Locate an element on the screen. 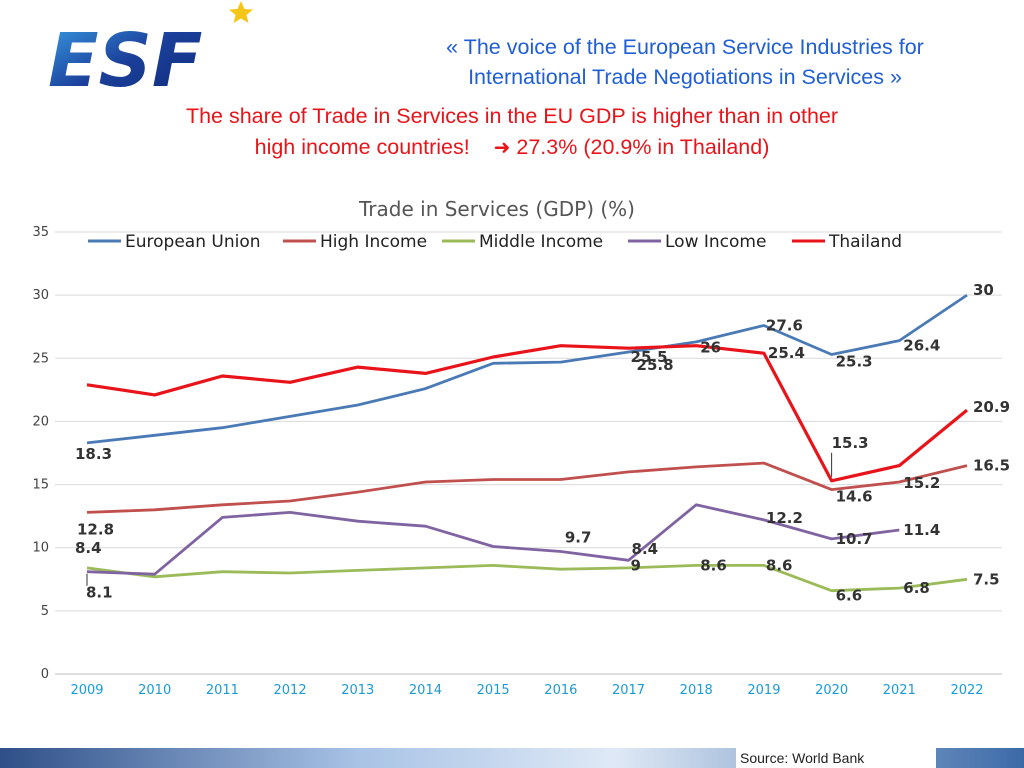 This screenshot has width=1024, height=768. chart-title: Trade in Services (GDP) (%) is located at coordinates (496, 209).